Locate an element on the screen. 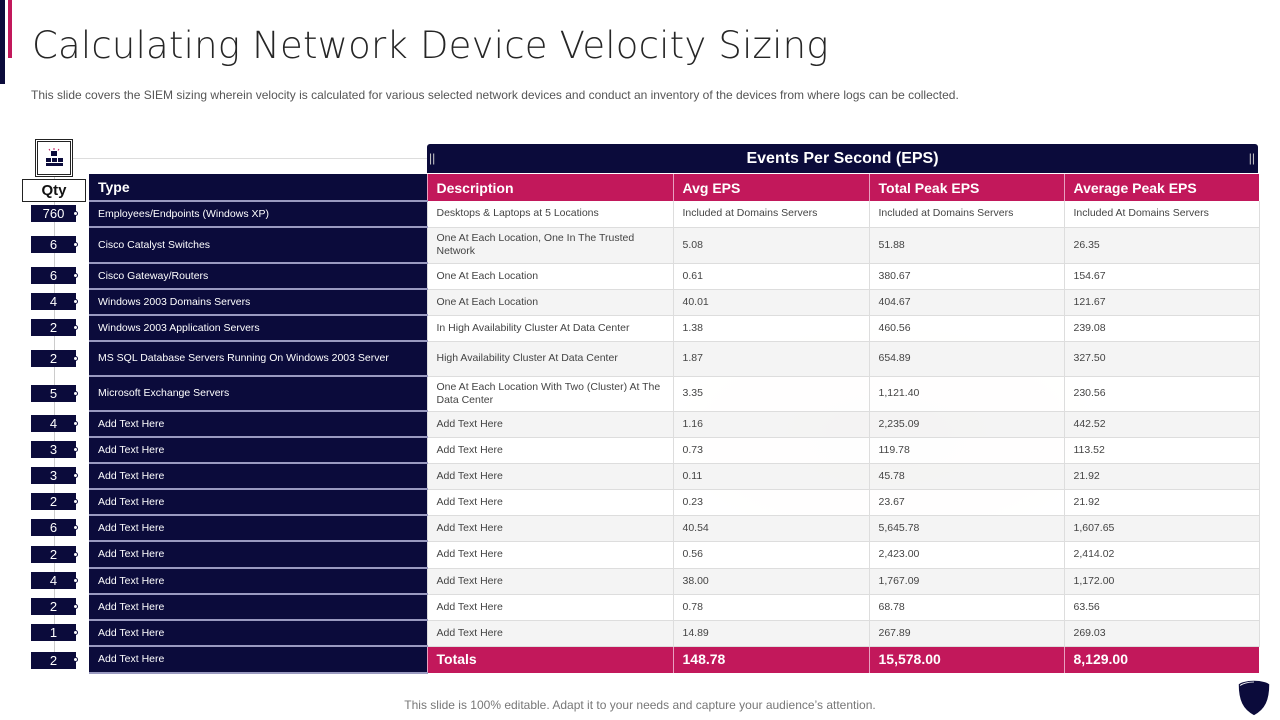 The width and height of the screenshot is (1280, 720). totals-avg-eps-cell: 148.78 is located at coordinates (770, 659).